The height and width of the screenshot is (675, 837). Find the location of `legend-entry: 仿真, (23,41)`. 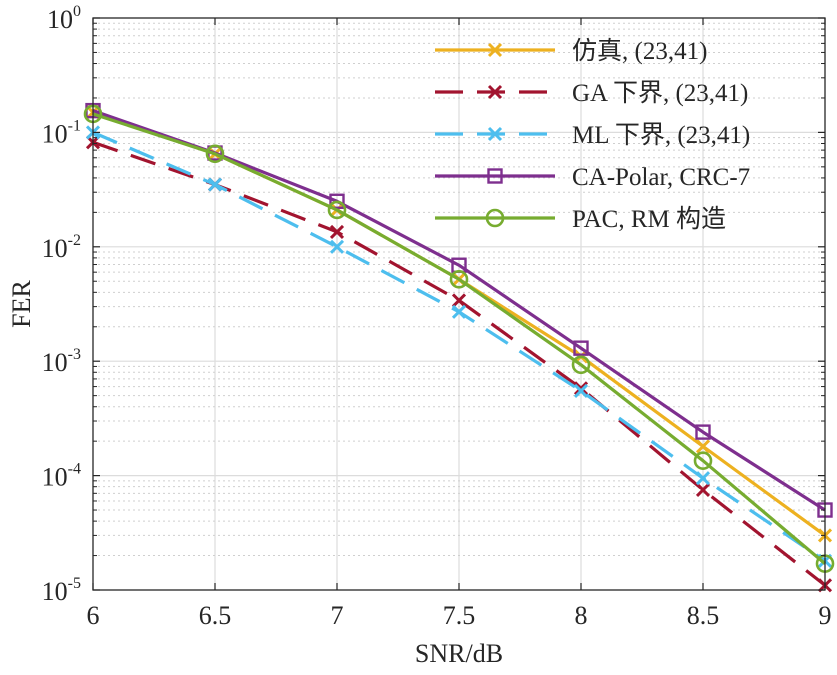

legend-entry: 仿真, (23,41) is located at coordinates (571, 51).